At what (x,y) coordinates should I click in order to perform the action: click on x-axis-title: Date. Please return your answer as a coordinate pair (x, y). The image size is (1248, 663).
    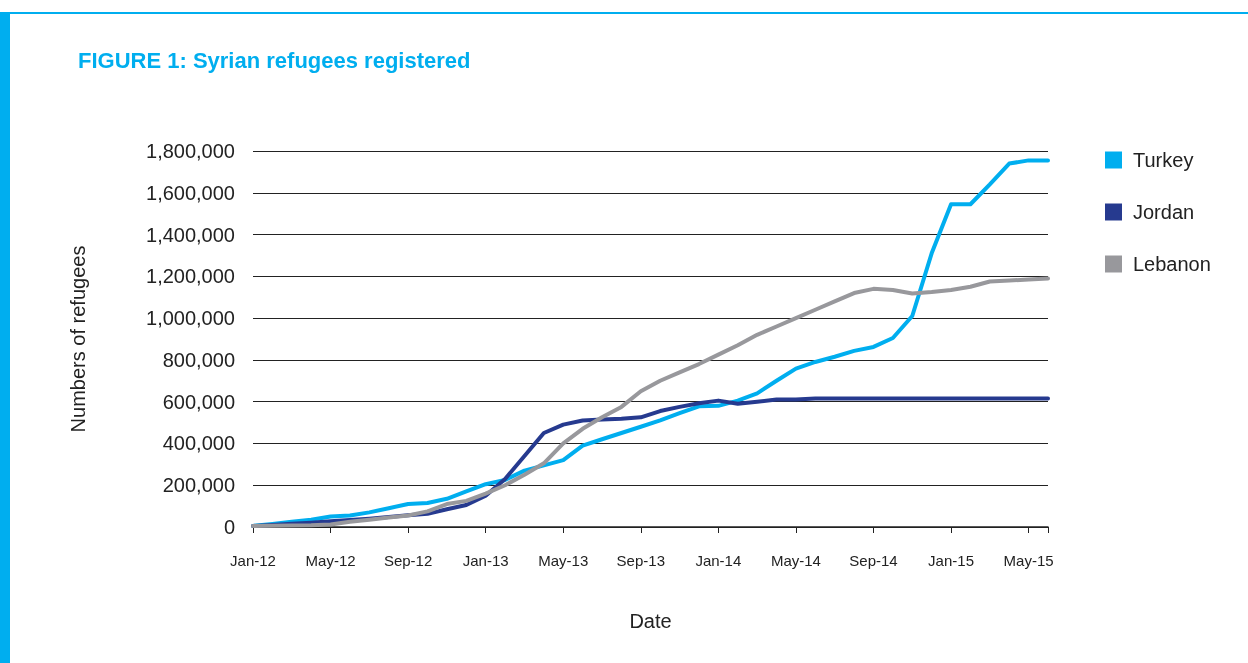
    Looking at the image, I should click on (650, 621).